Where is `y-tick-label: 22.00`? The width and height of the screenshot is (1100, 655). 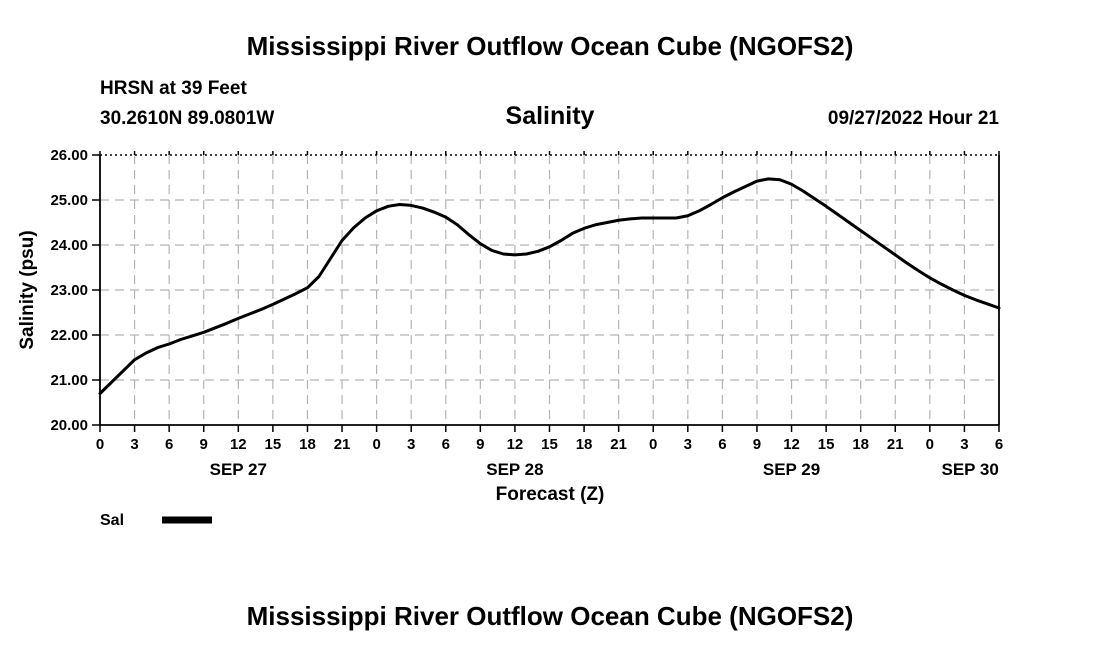
y-tick-label: 22.00 is located at coordinates (69, 335).